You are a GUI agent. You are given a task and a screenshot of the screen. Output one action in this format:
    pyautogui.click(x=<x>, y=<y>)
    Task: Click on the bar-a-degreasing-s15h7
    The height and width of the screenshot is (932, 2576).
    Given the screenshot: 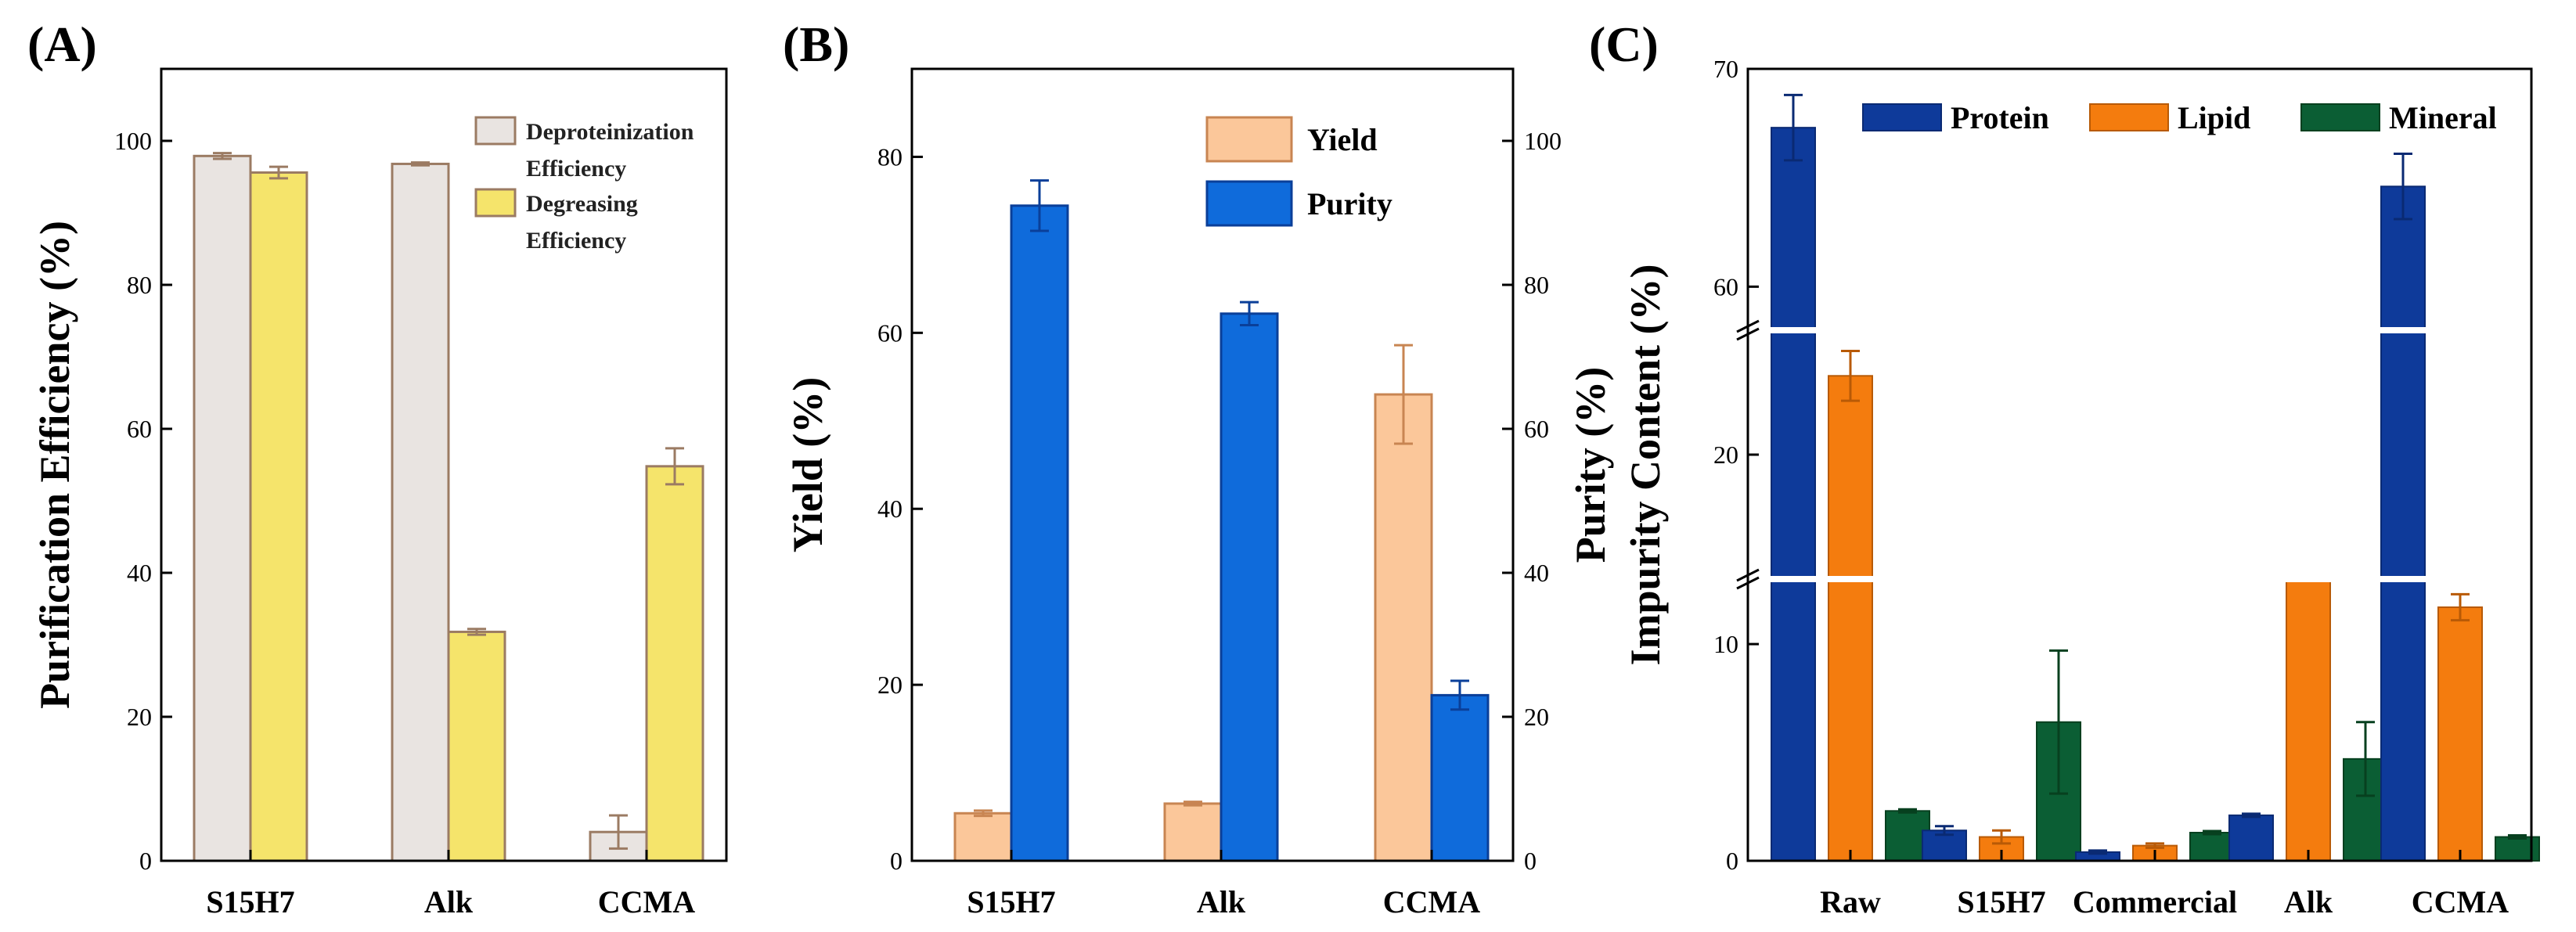 What is the action you would take?
    pyautogui.click(x=278, y=516)
    